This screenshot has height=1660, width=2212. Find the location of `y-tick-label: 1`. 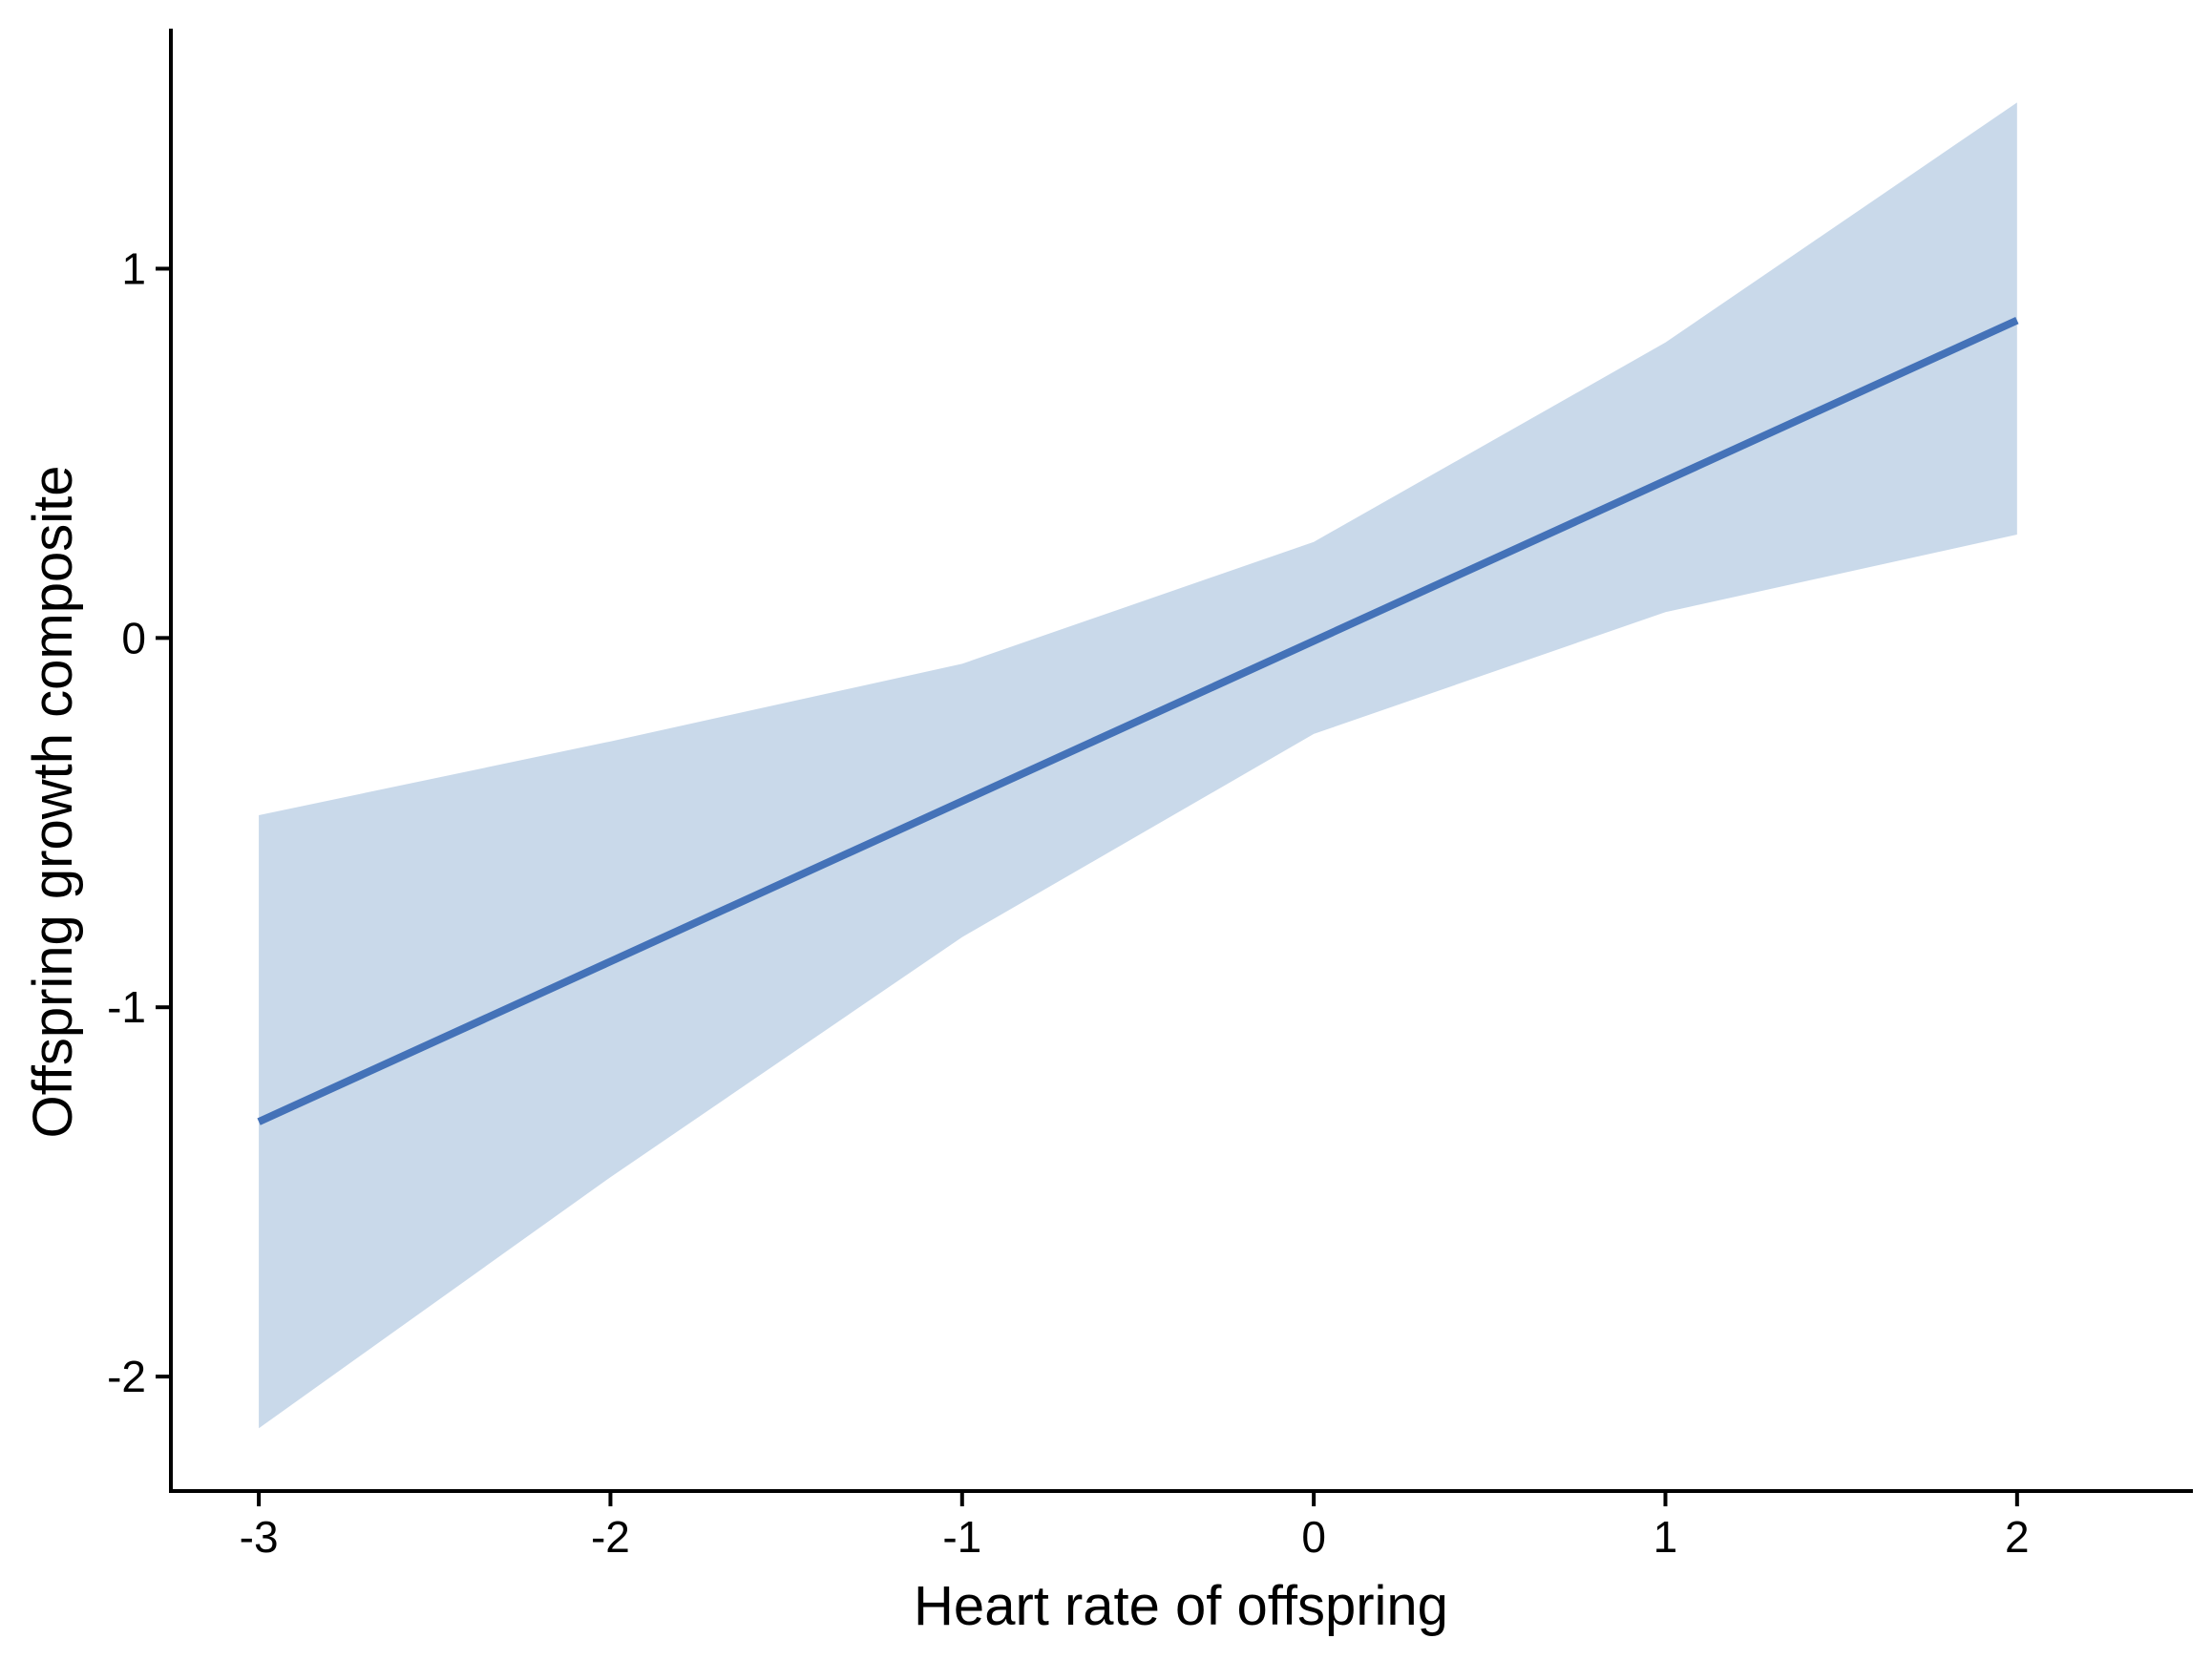

y-tick-label: 1 is located at coordinates (134, 268).